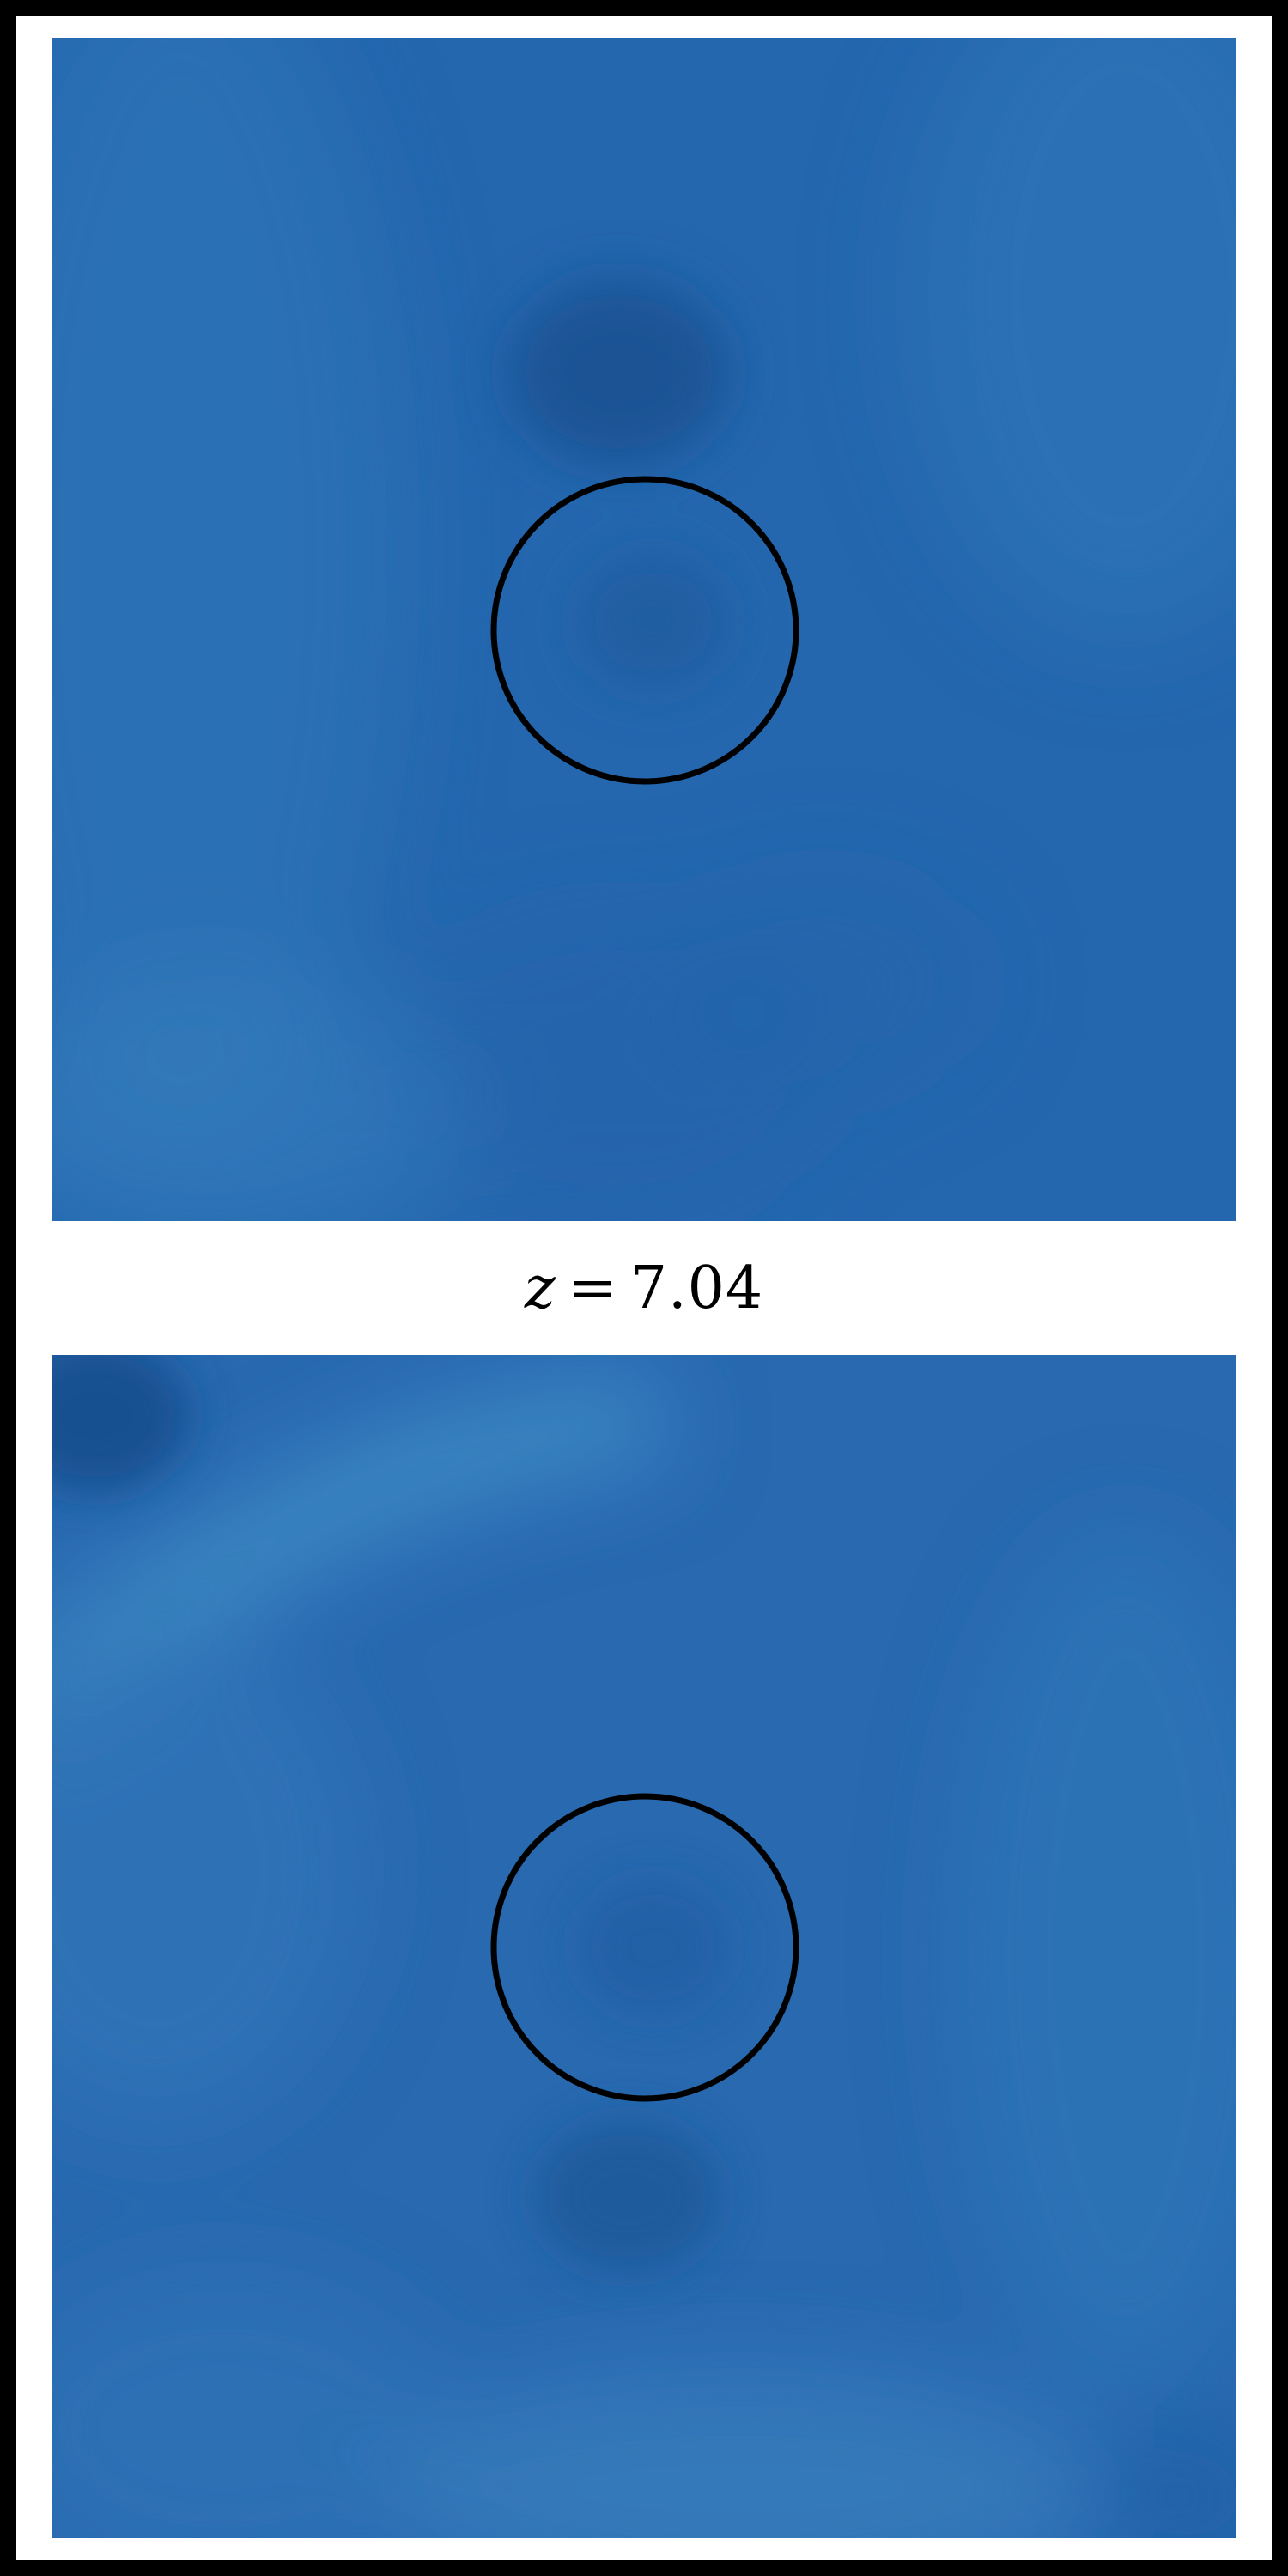 This screenshot has width=1288, height=2576. Describe the element at coordinates (653, 1947) in the screenshot. I see `dark-blob-center-bottom` at that location.